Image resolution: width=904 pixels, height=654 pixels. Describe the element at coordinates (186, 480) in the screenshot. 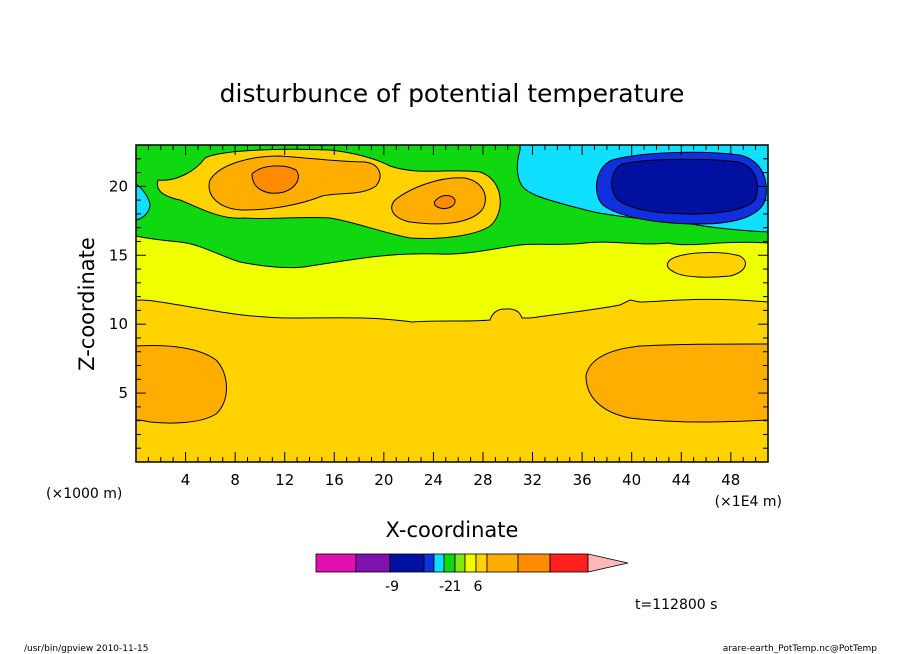

I see `x-tick-label: 4` at that location.